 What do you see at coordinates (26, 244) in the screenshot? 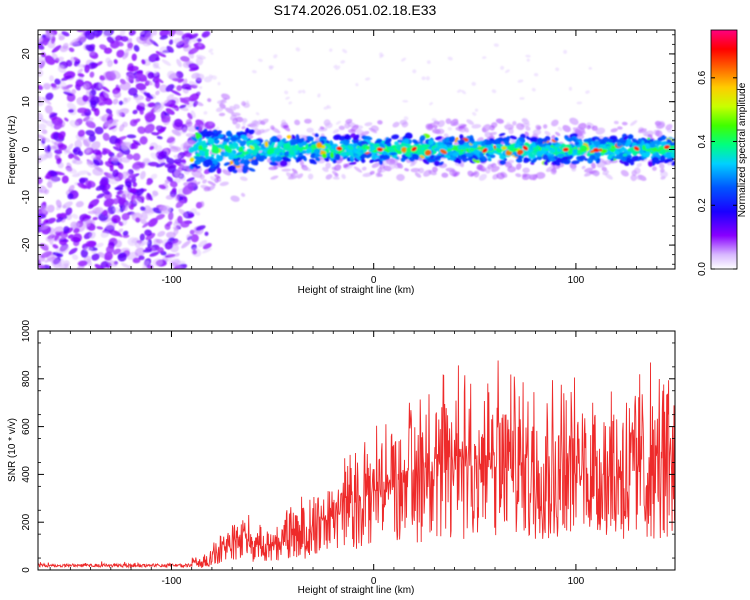
I see `heatmap-ytick-label: -20` at bounding box center [26, 244].